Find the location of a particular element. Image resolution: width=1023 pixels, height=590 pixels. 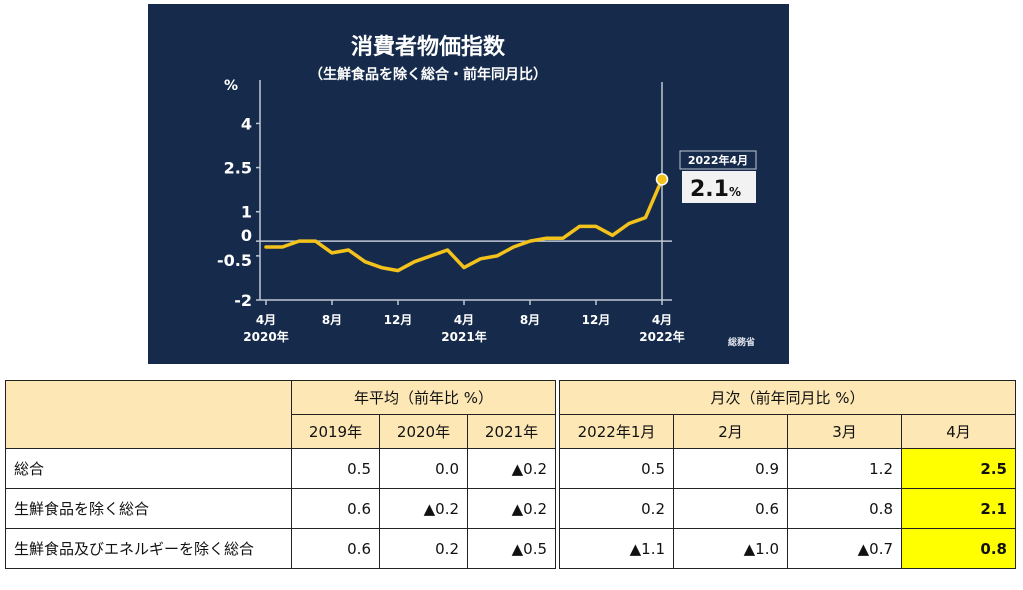

annotation-date: 2022年4月 is located at coordinates (718, 160).